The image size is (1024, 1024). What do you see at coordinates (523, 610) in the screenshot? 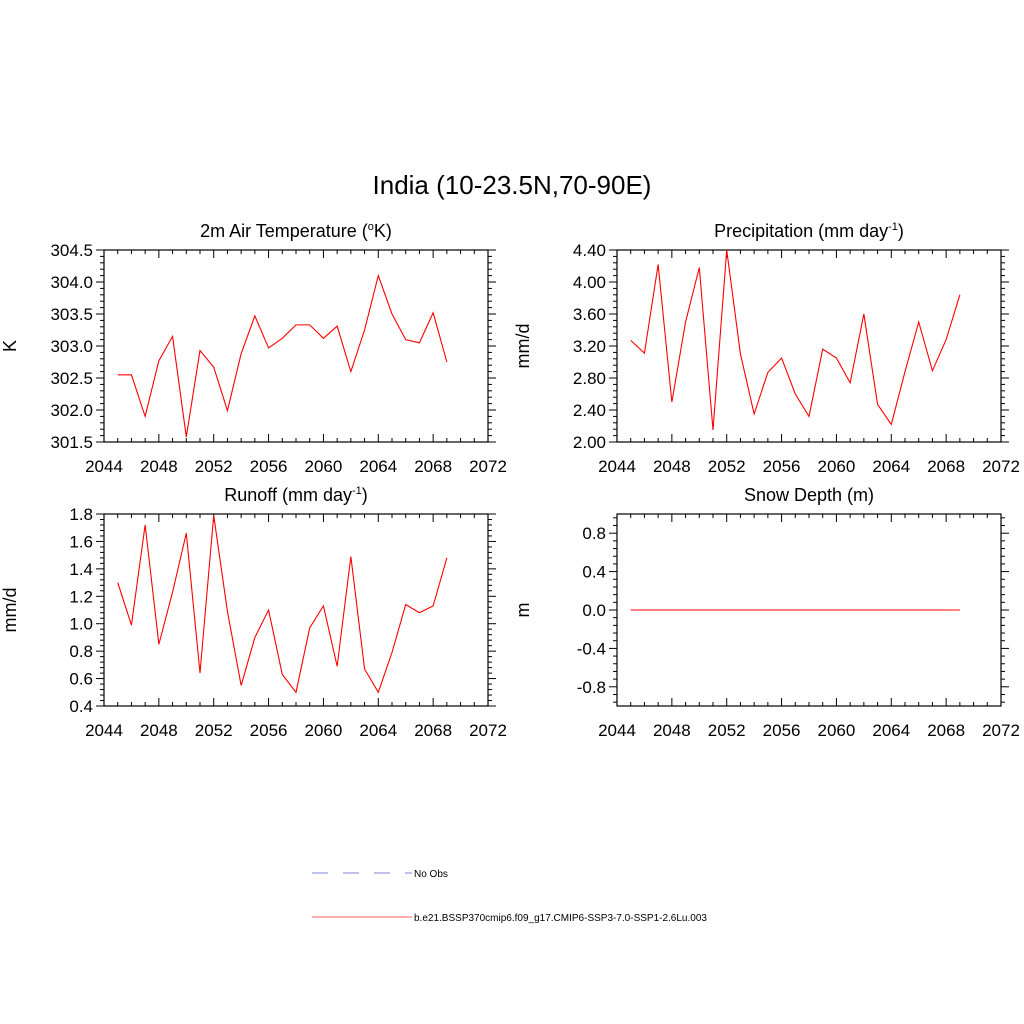
I see `y-axis-label: m` at bounding box center [523, 610].